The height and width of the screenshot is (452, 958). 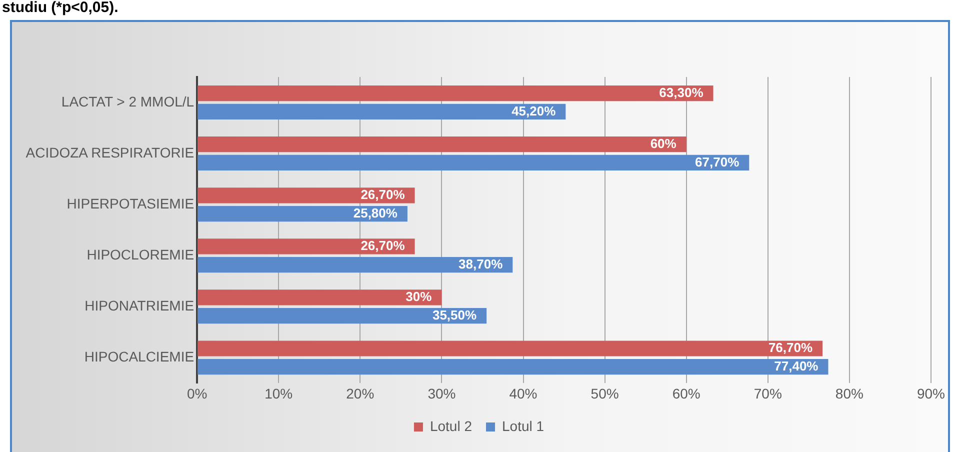 I want to click on x-tick-label: 10%, so click(x=278, y=393).